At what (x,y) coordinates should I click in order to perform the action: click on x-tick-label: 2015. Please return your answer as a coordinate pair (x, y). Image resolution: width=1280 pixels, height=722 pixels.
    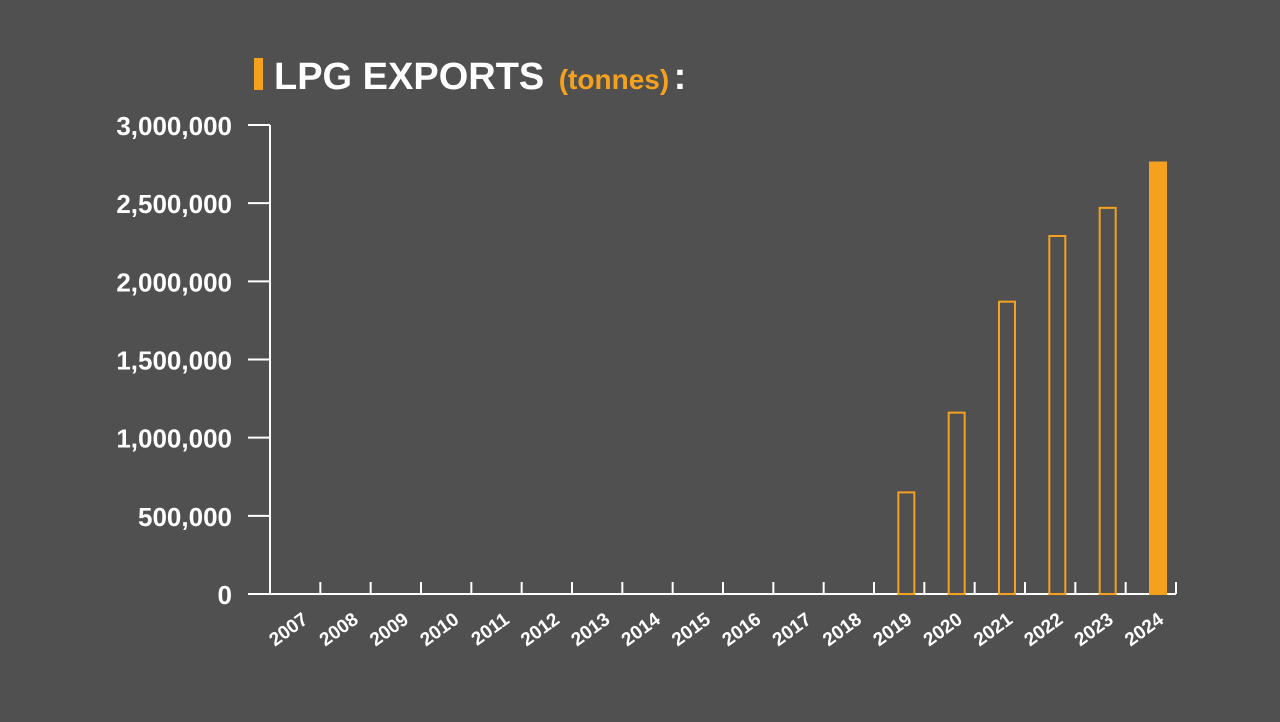
    Looking at the image, I should click on (691, 630).